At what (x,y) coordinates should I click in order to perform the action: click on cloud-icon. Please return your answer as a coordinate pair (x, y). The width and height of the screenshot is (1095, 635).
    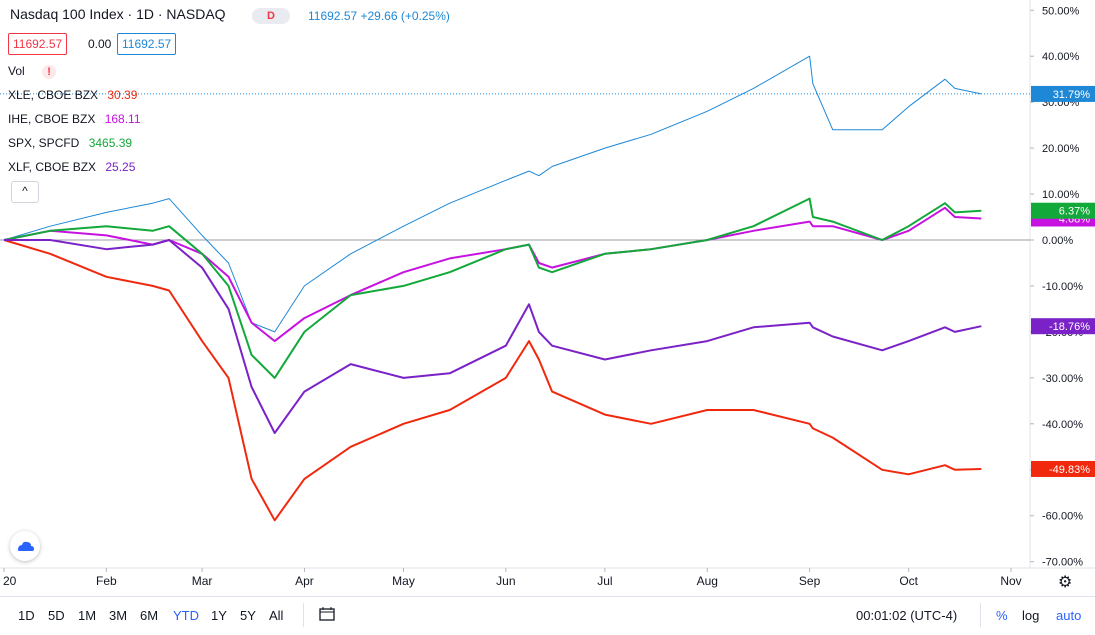
    Looking at the image, I should click on (26, 546).